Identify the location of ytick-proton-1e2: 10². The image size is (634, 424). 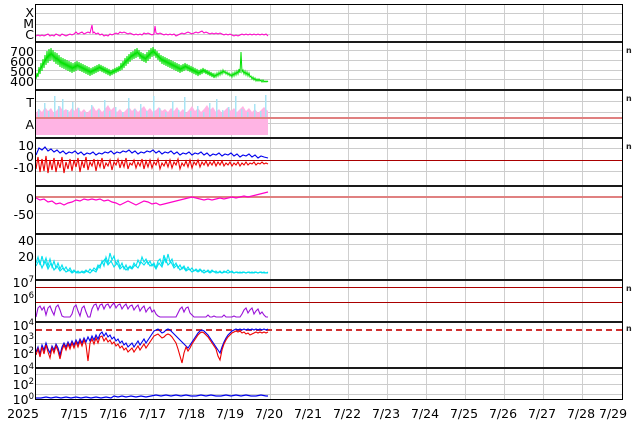
(23, 354).